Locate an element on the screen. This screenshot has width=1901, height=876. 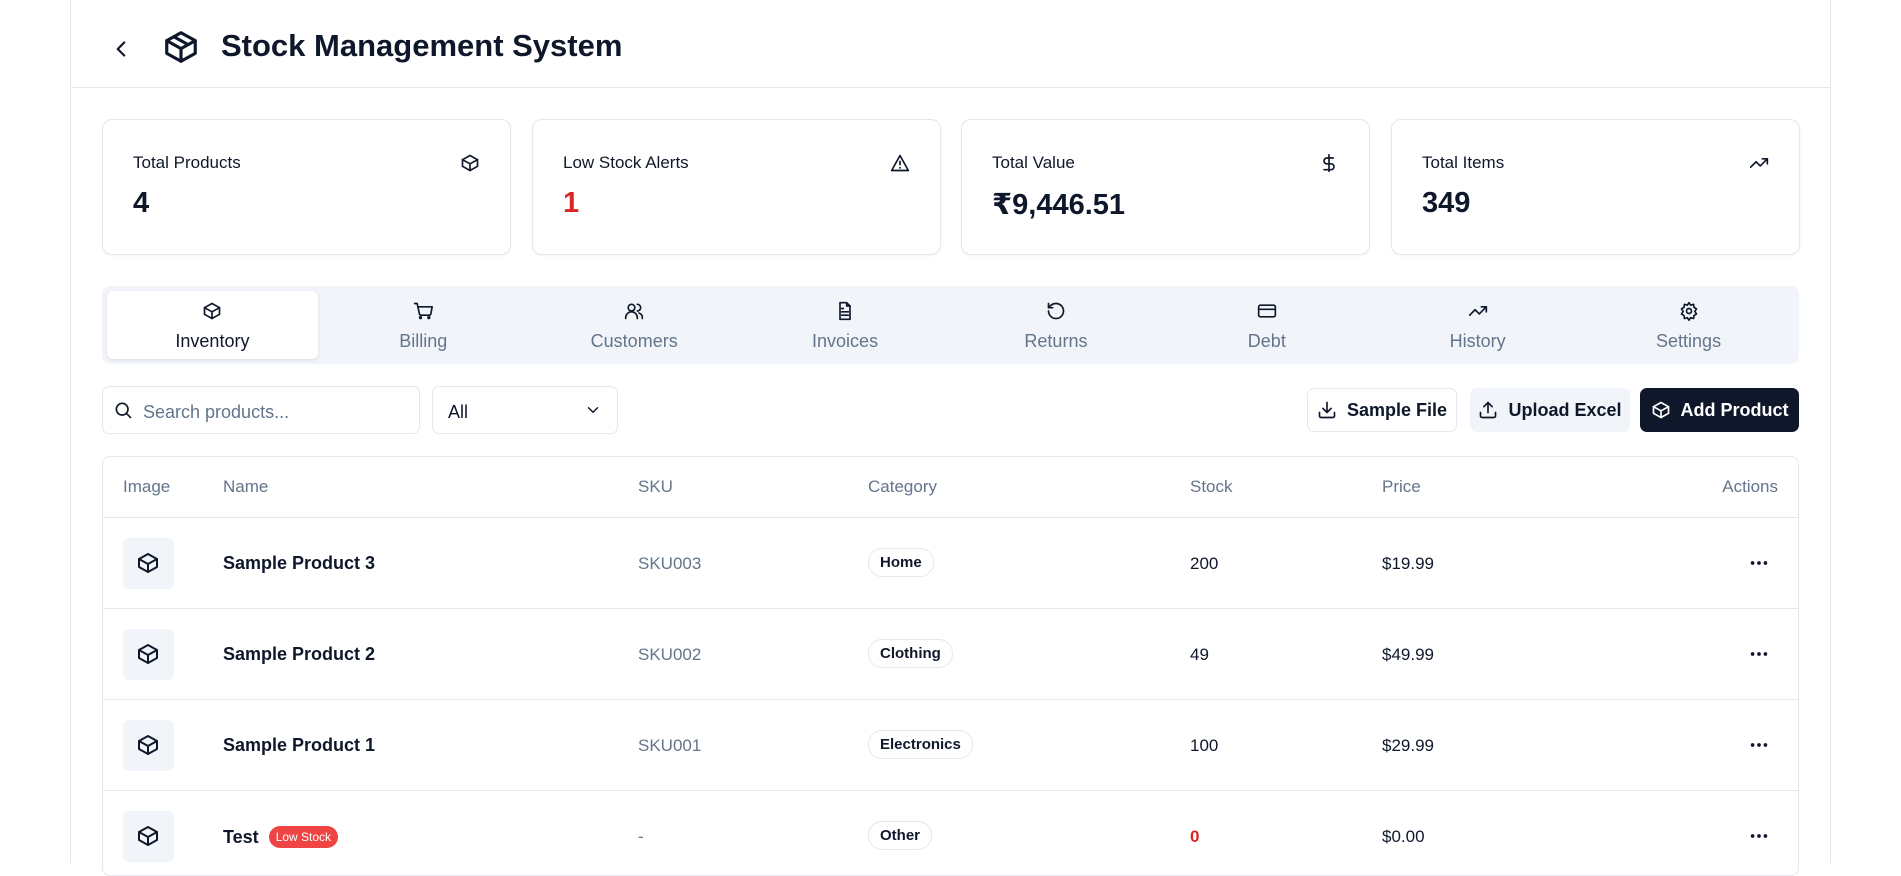
tab: Invoices is located at coordinates (845, 325).